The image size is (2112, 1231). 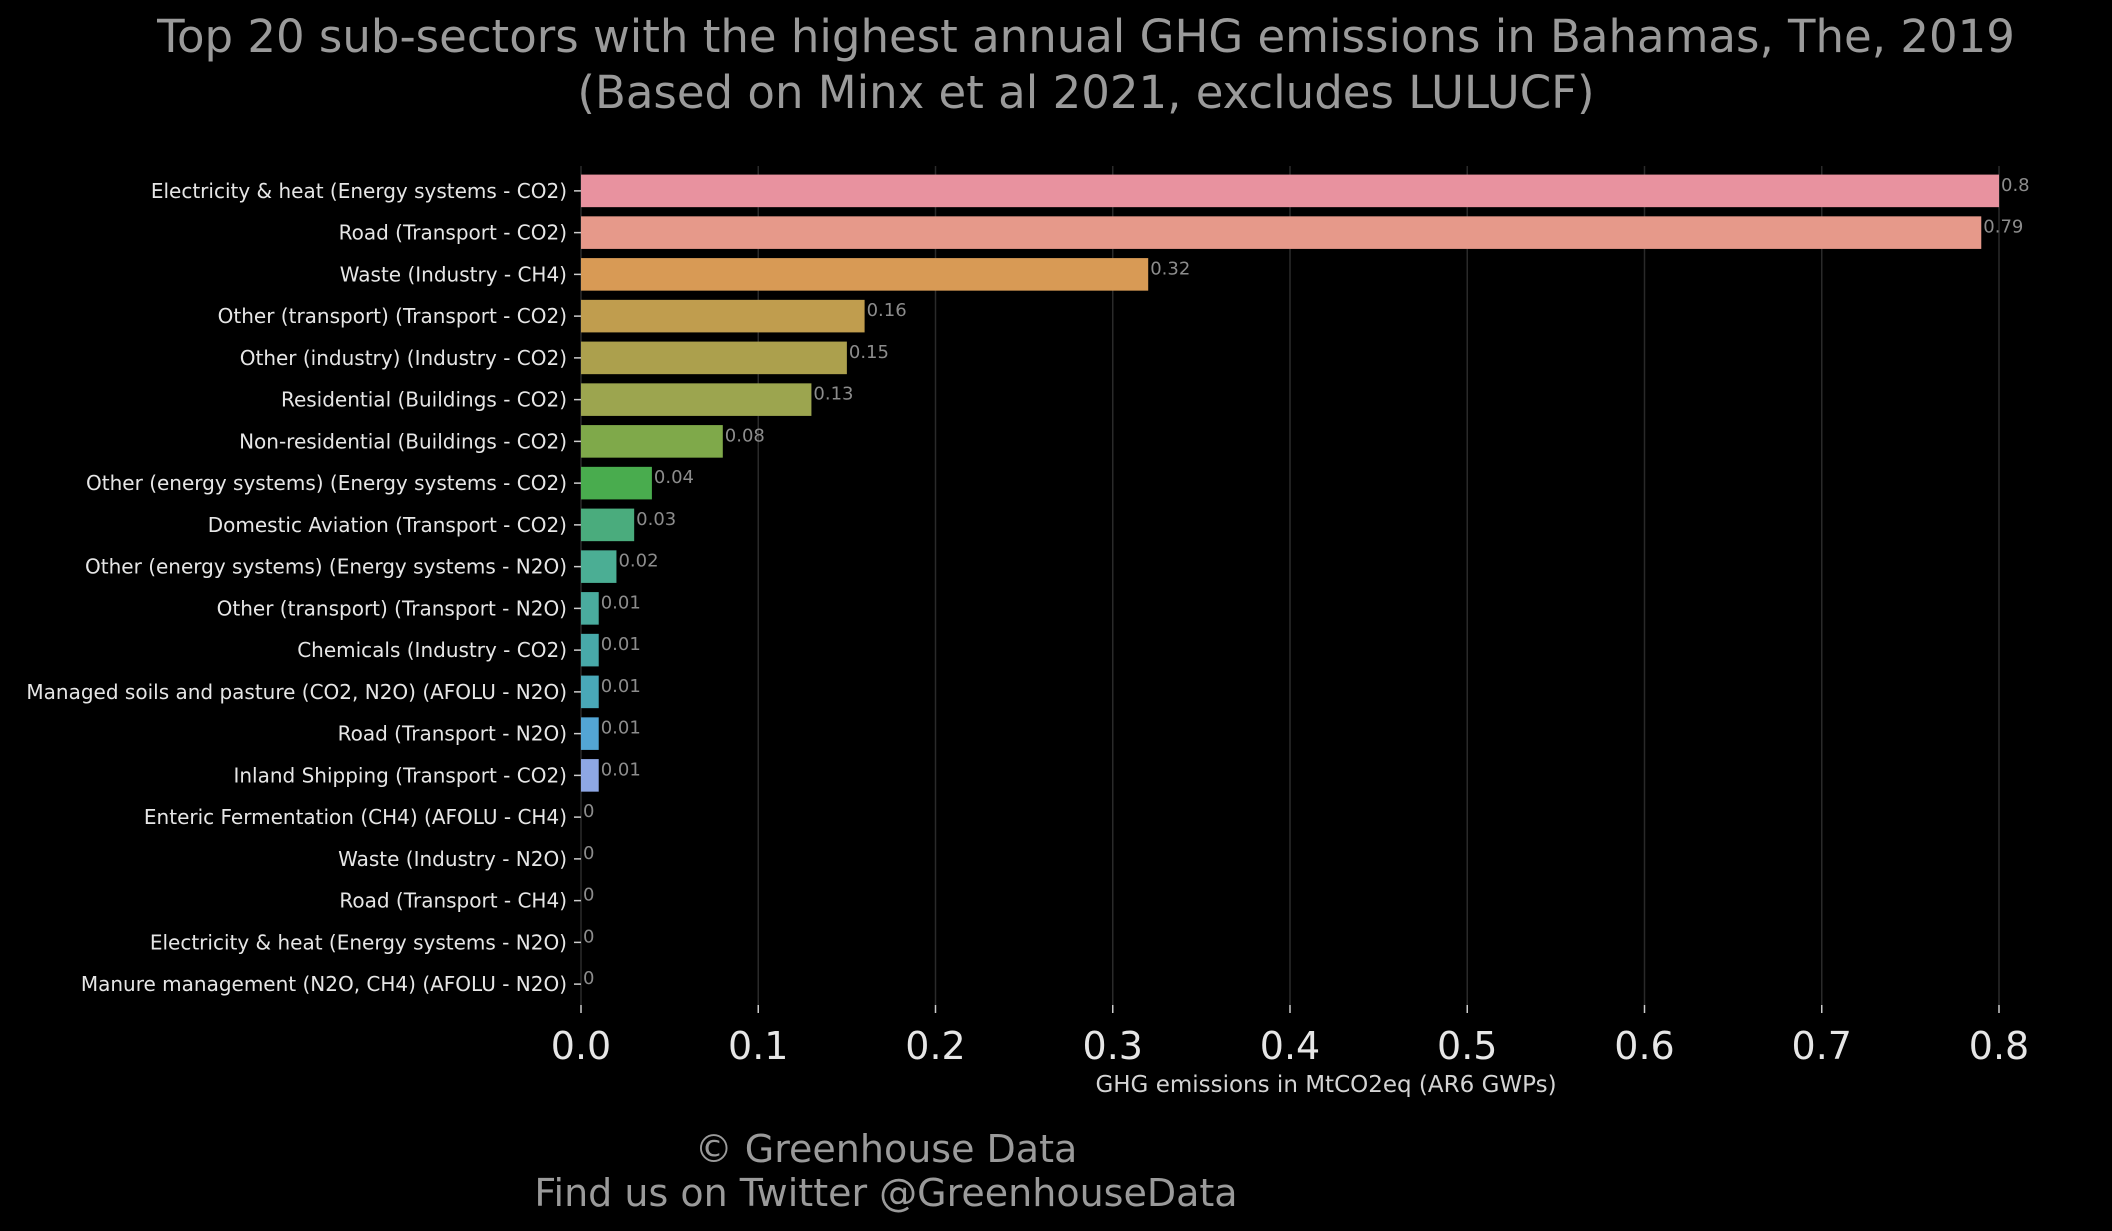 What do you see at coordinates (432, 650) in the screenshot?
I see `category-label: Chemicals (Industry - CO2)` at bounding box center [432, 650].